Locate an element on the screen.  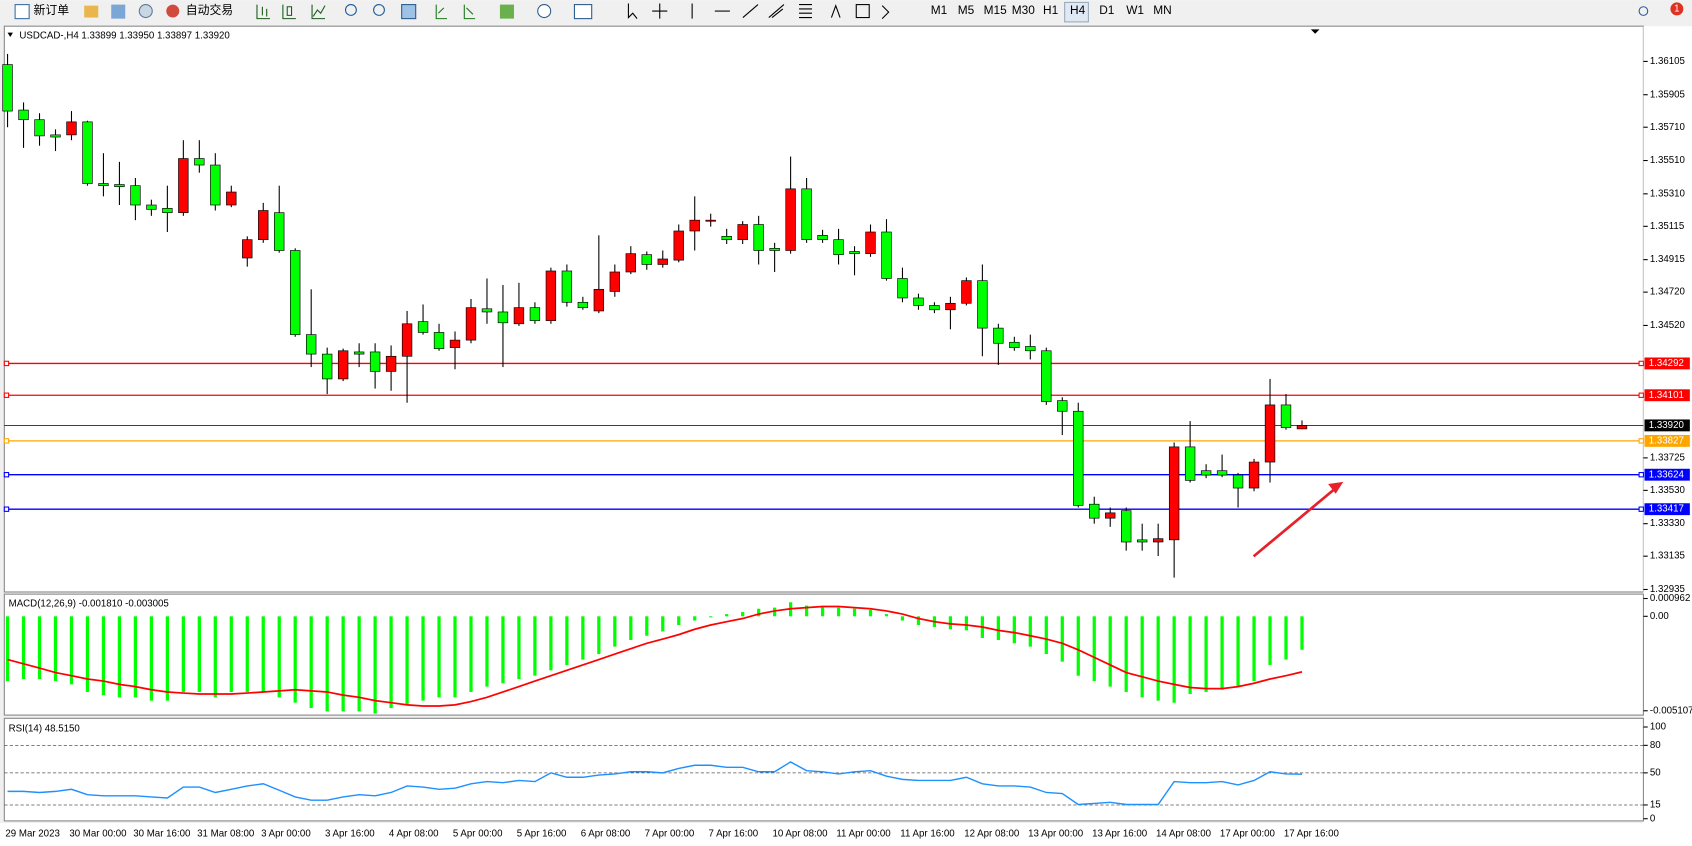
arrows is located at coordinates (885, 12).